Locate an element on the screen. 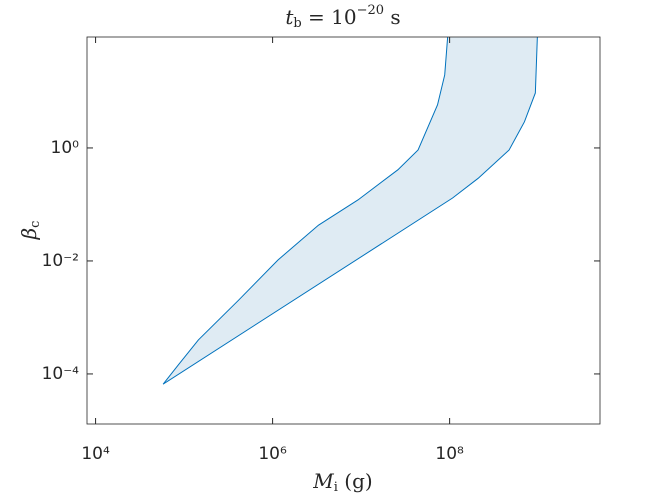 This screenshot has width=664, height=498. chart-title: tb = 10−20 s is located at coordinates (342, 17).